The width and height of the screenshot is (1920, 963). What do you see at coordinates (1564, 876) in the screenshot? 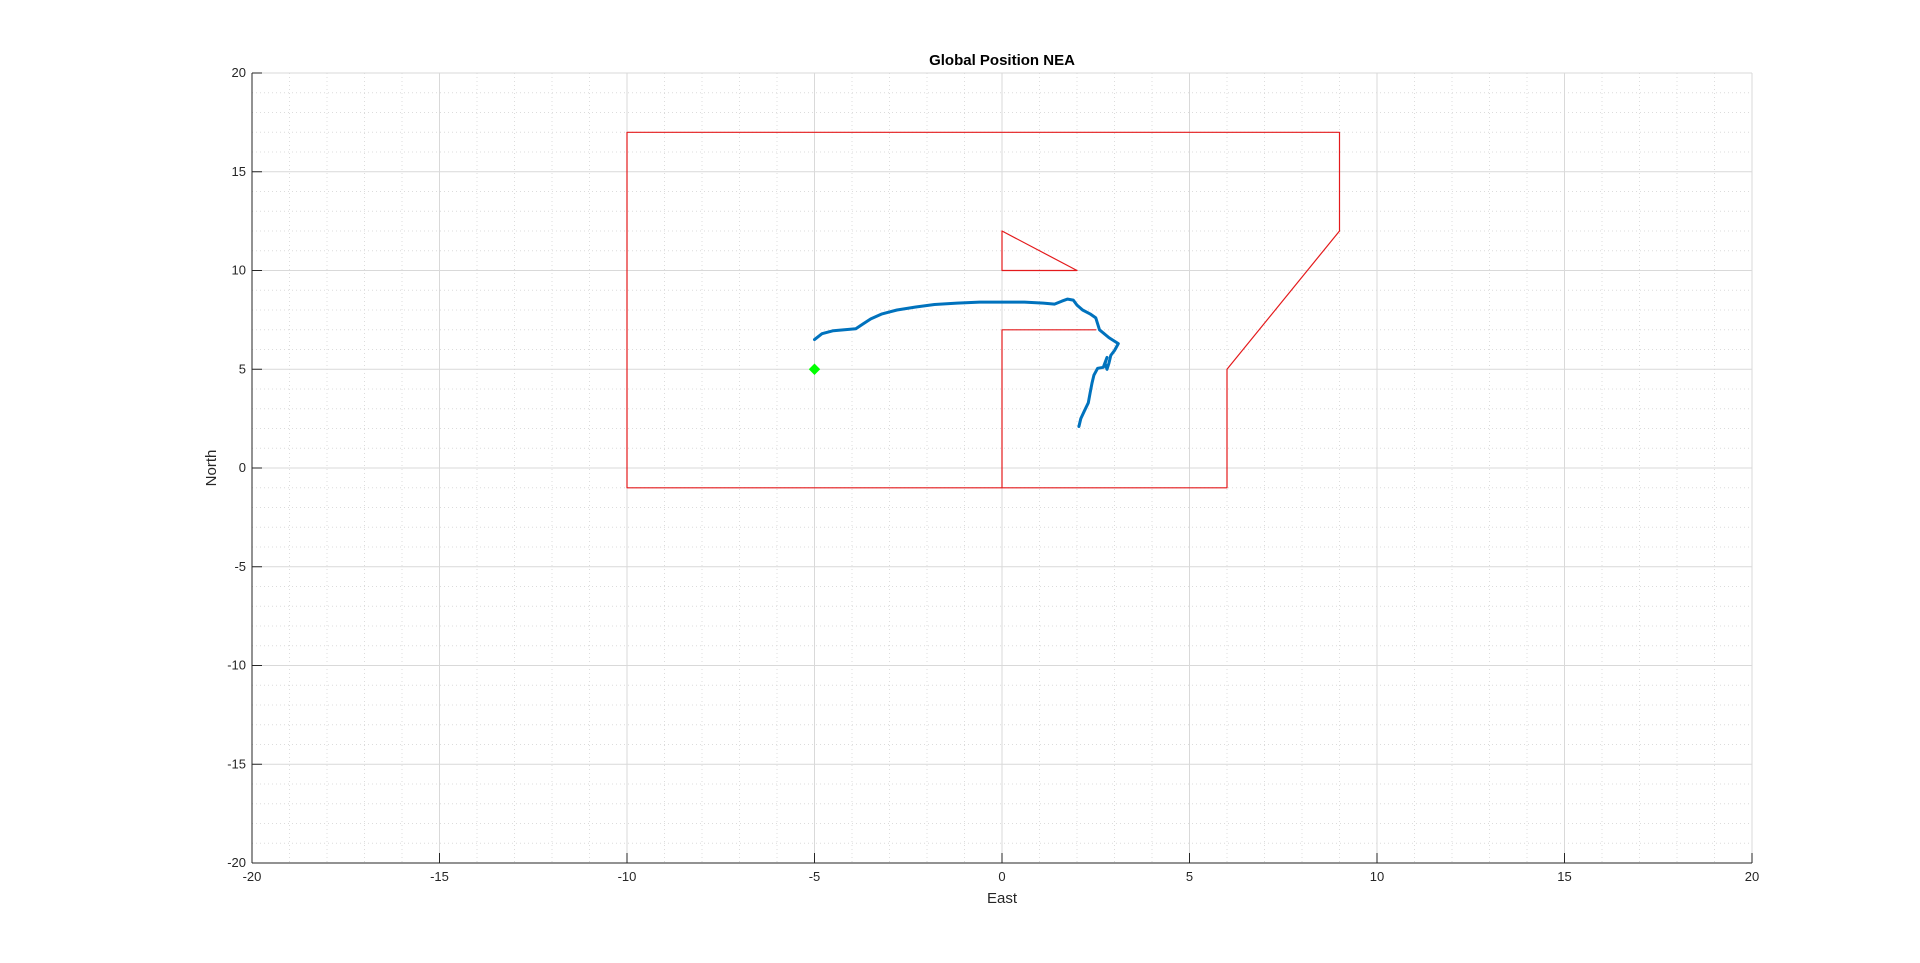
I see `x-tick-label: 15` at bounding box center [1564, 876].